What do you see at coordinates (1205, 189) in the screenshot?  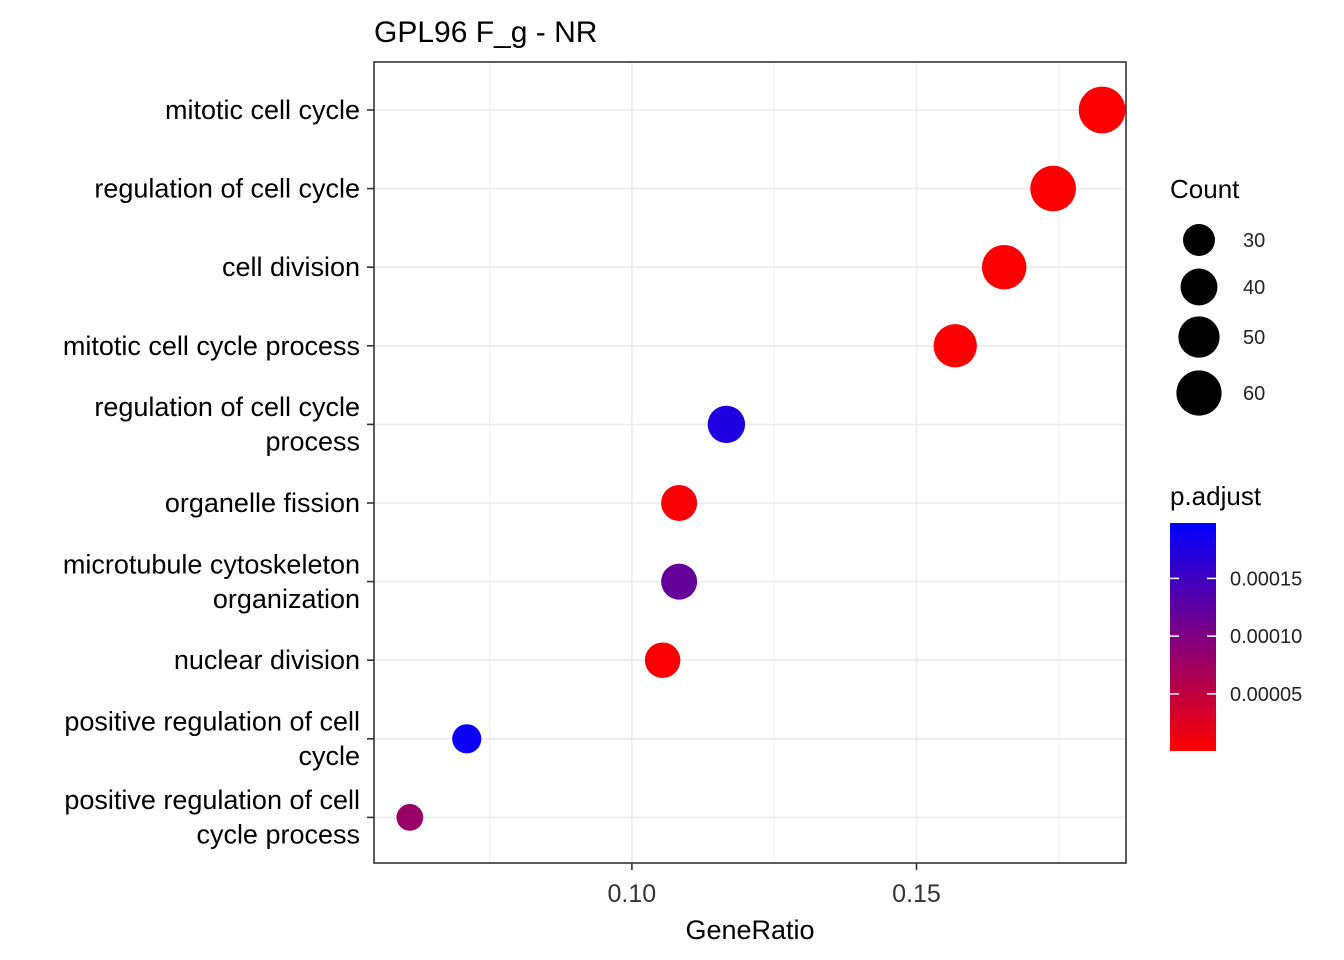 I see `count-legend-title: Count` at bounding box center [1205, 189].